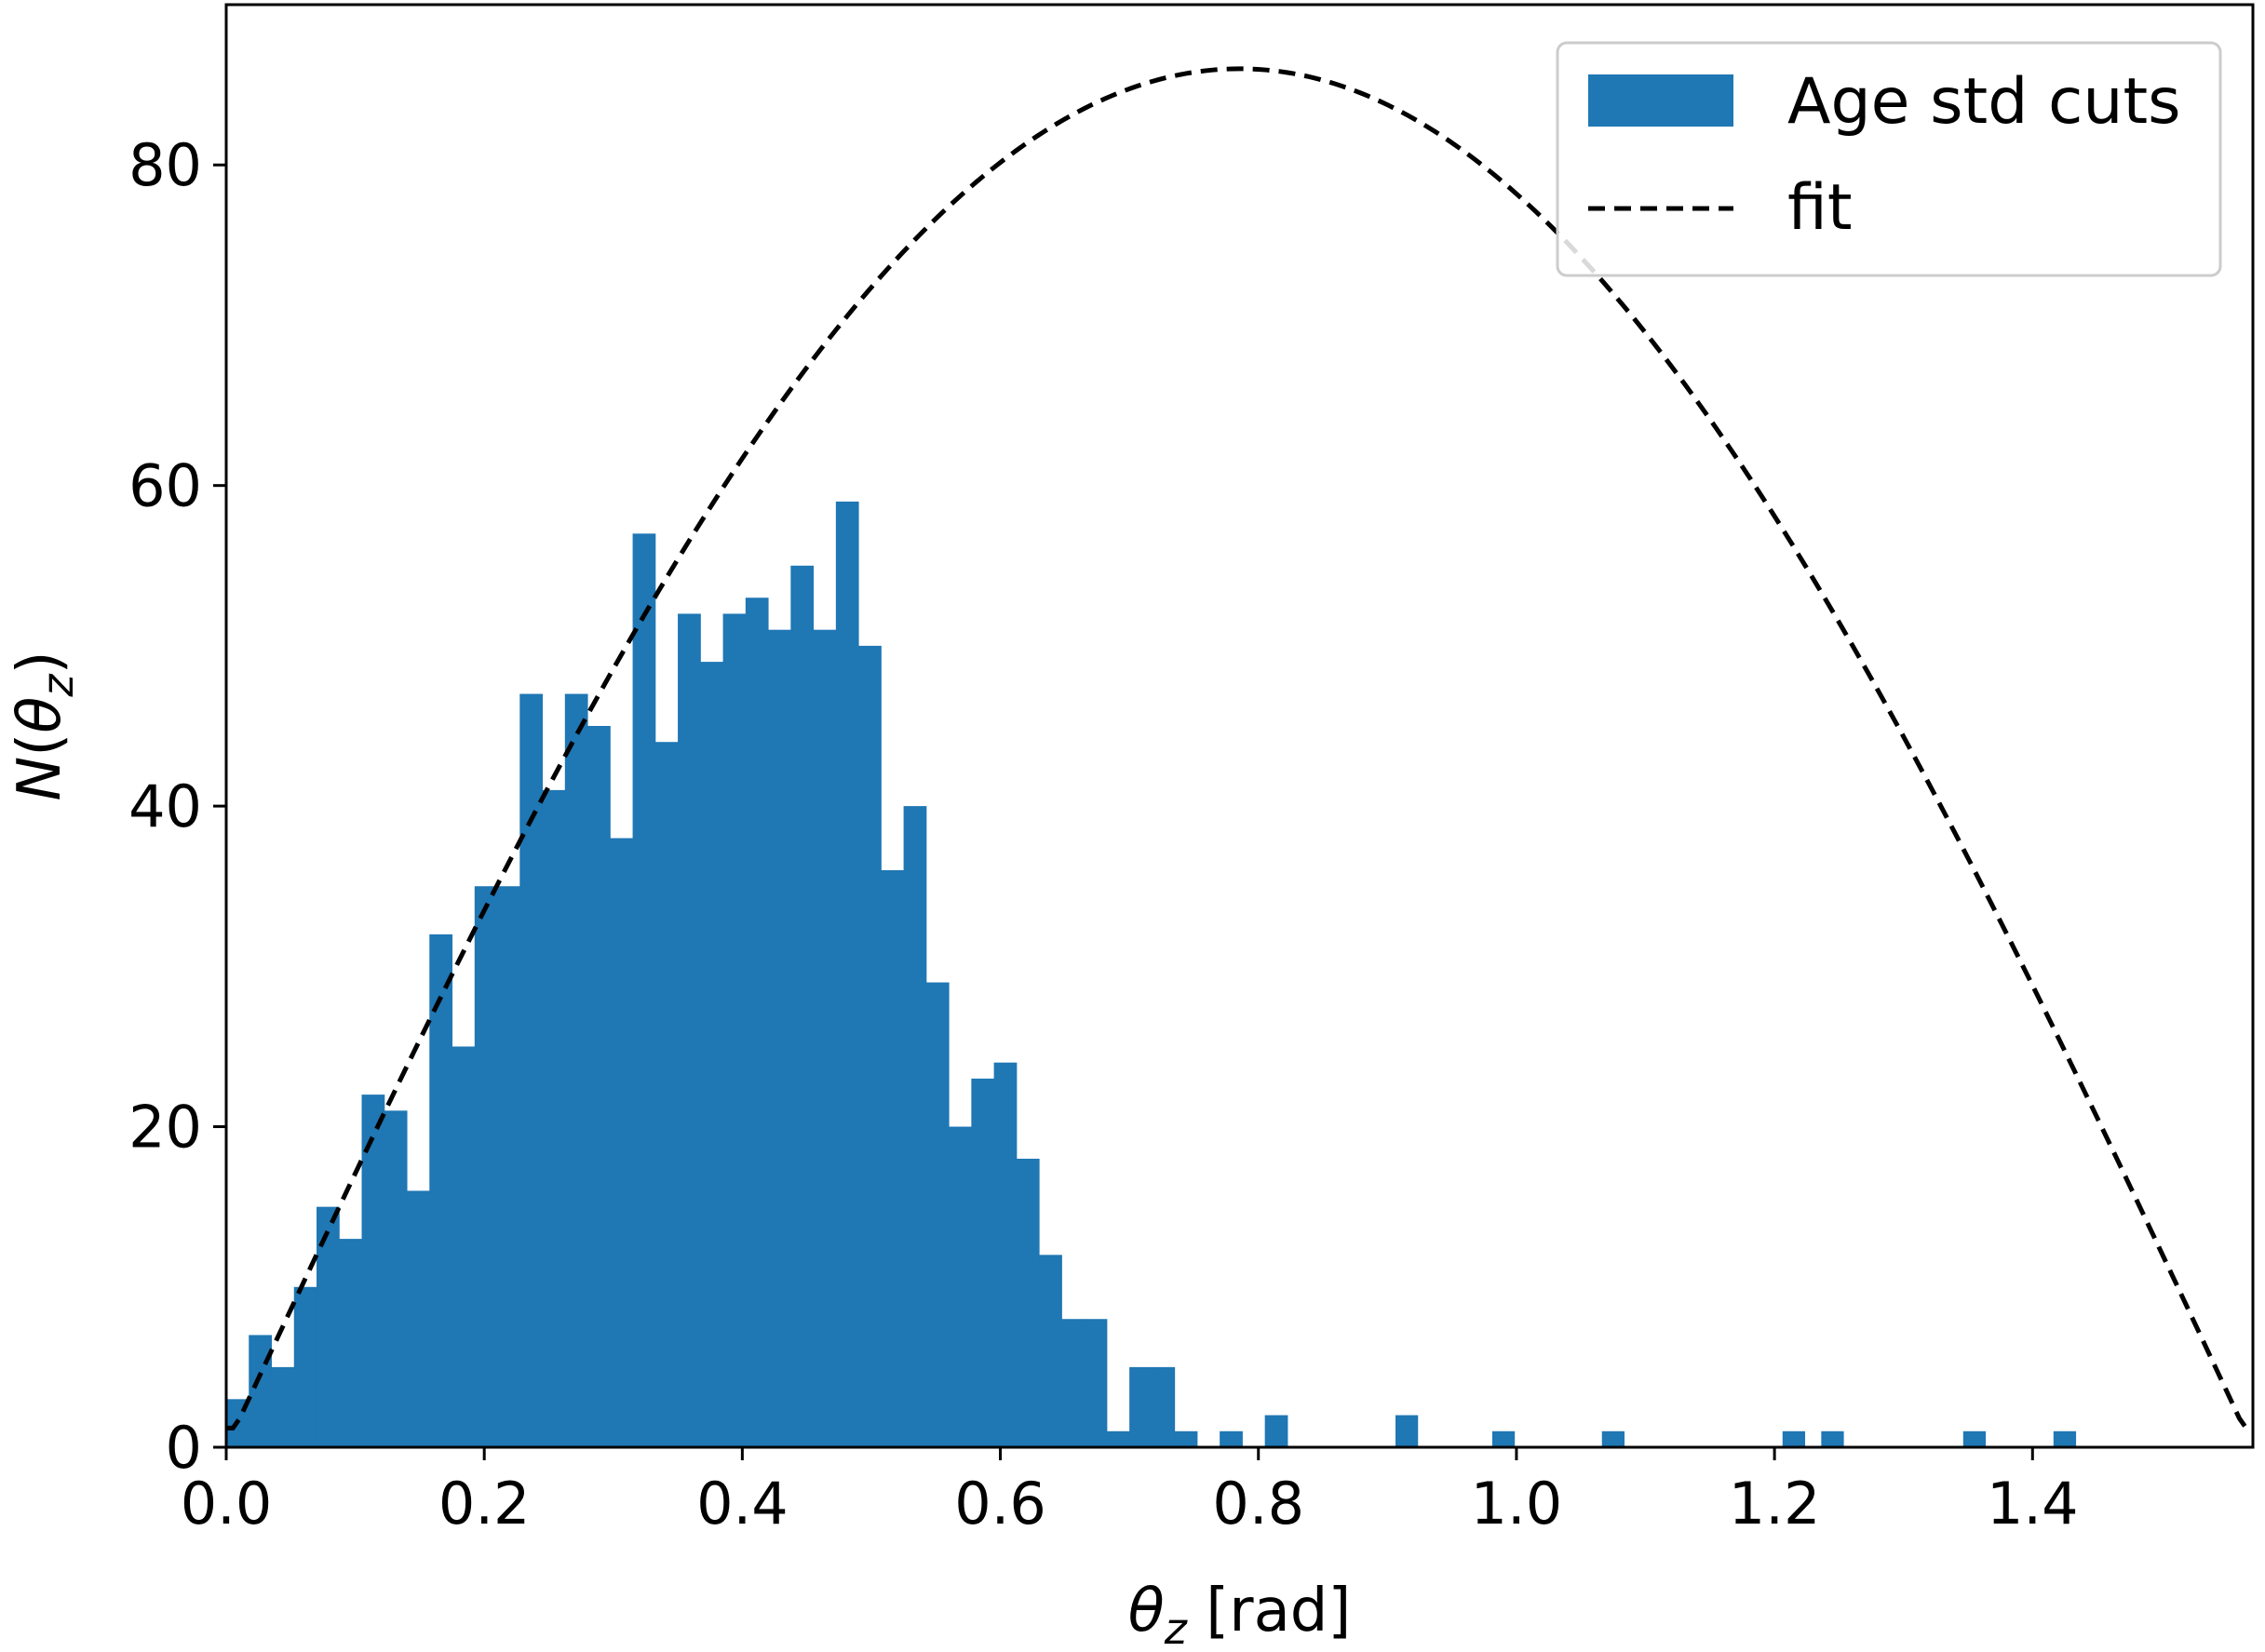  What do you see at coordinates (1000, 1504) in the screenshot?
I see `x-tick-label: 0.6` at bounding box center [1000, 1504].